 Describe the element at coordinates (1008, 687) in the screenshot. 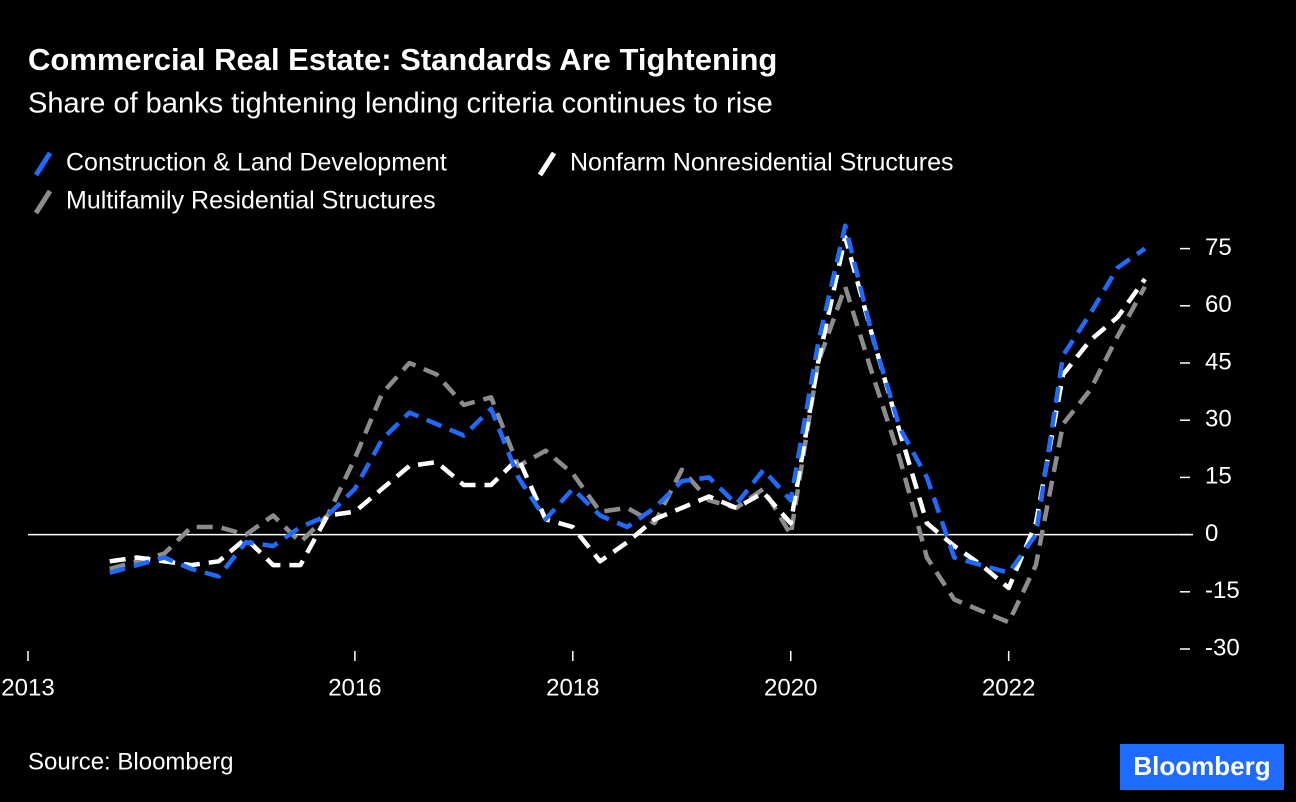

I see `x-tick-label: 2022` at that location.